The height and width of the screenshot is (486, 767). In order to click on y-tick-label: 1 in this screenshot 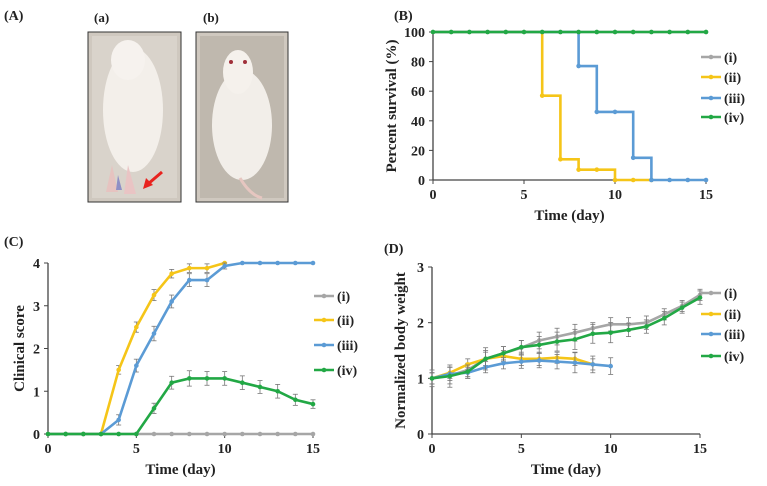, I will do `click(36, 392)`.